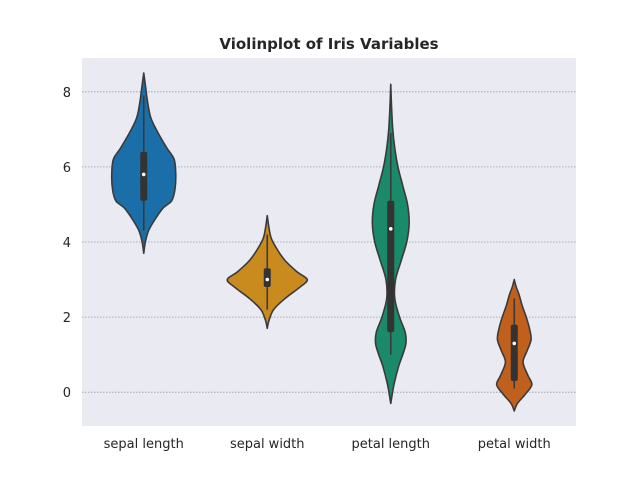  What do you see at coordinates (514, 444) in the screenshot?
I see `category-label: petal width` at bounding box center [514, 444].